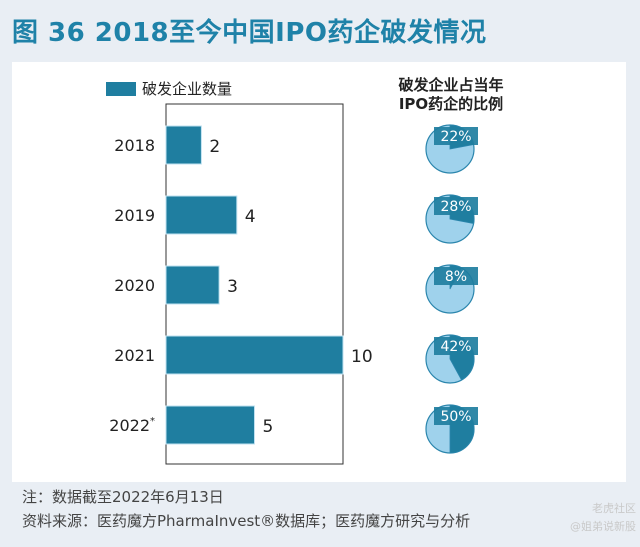 This screenshot has height=547, width=640. I want to click on bar-2021, so click(254, 355).